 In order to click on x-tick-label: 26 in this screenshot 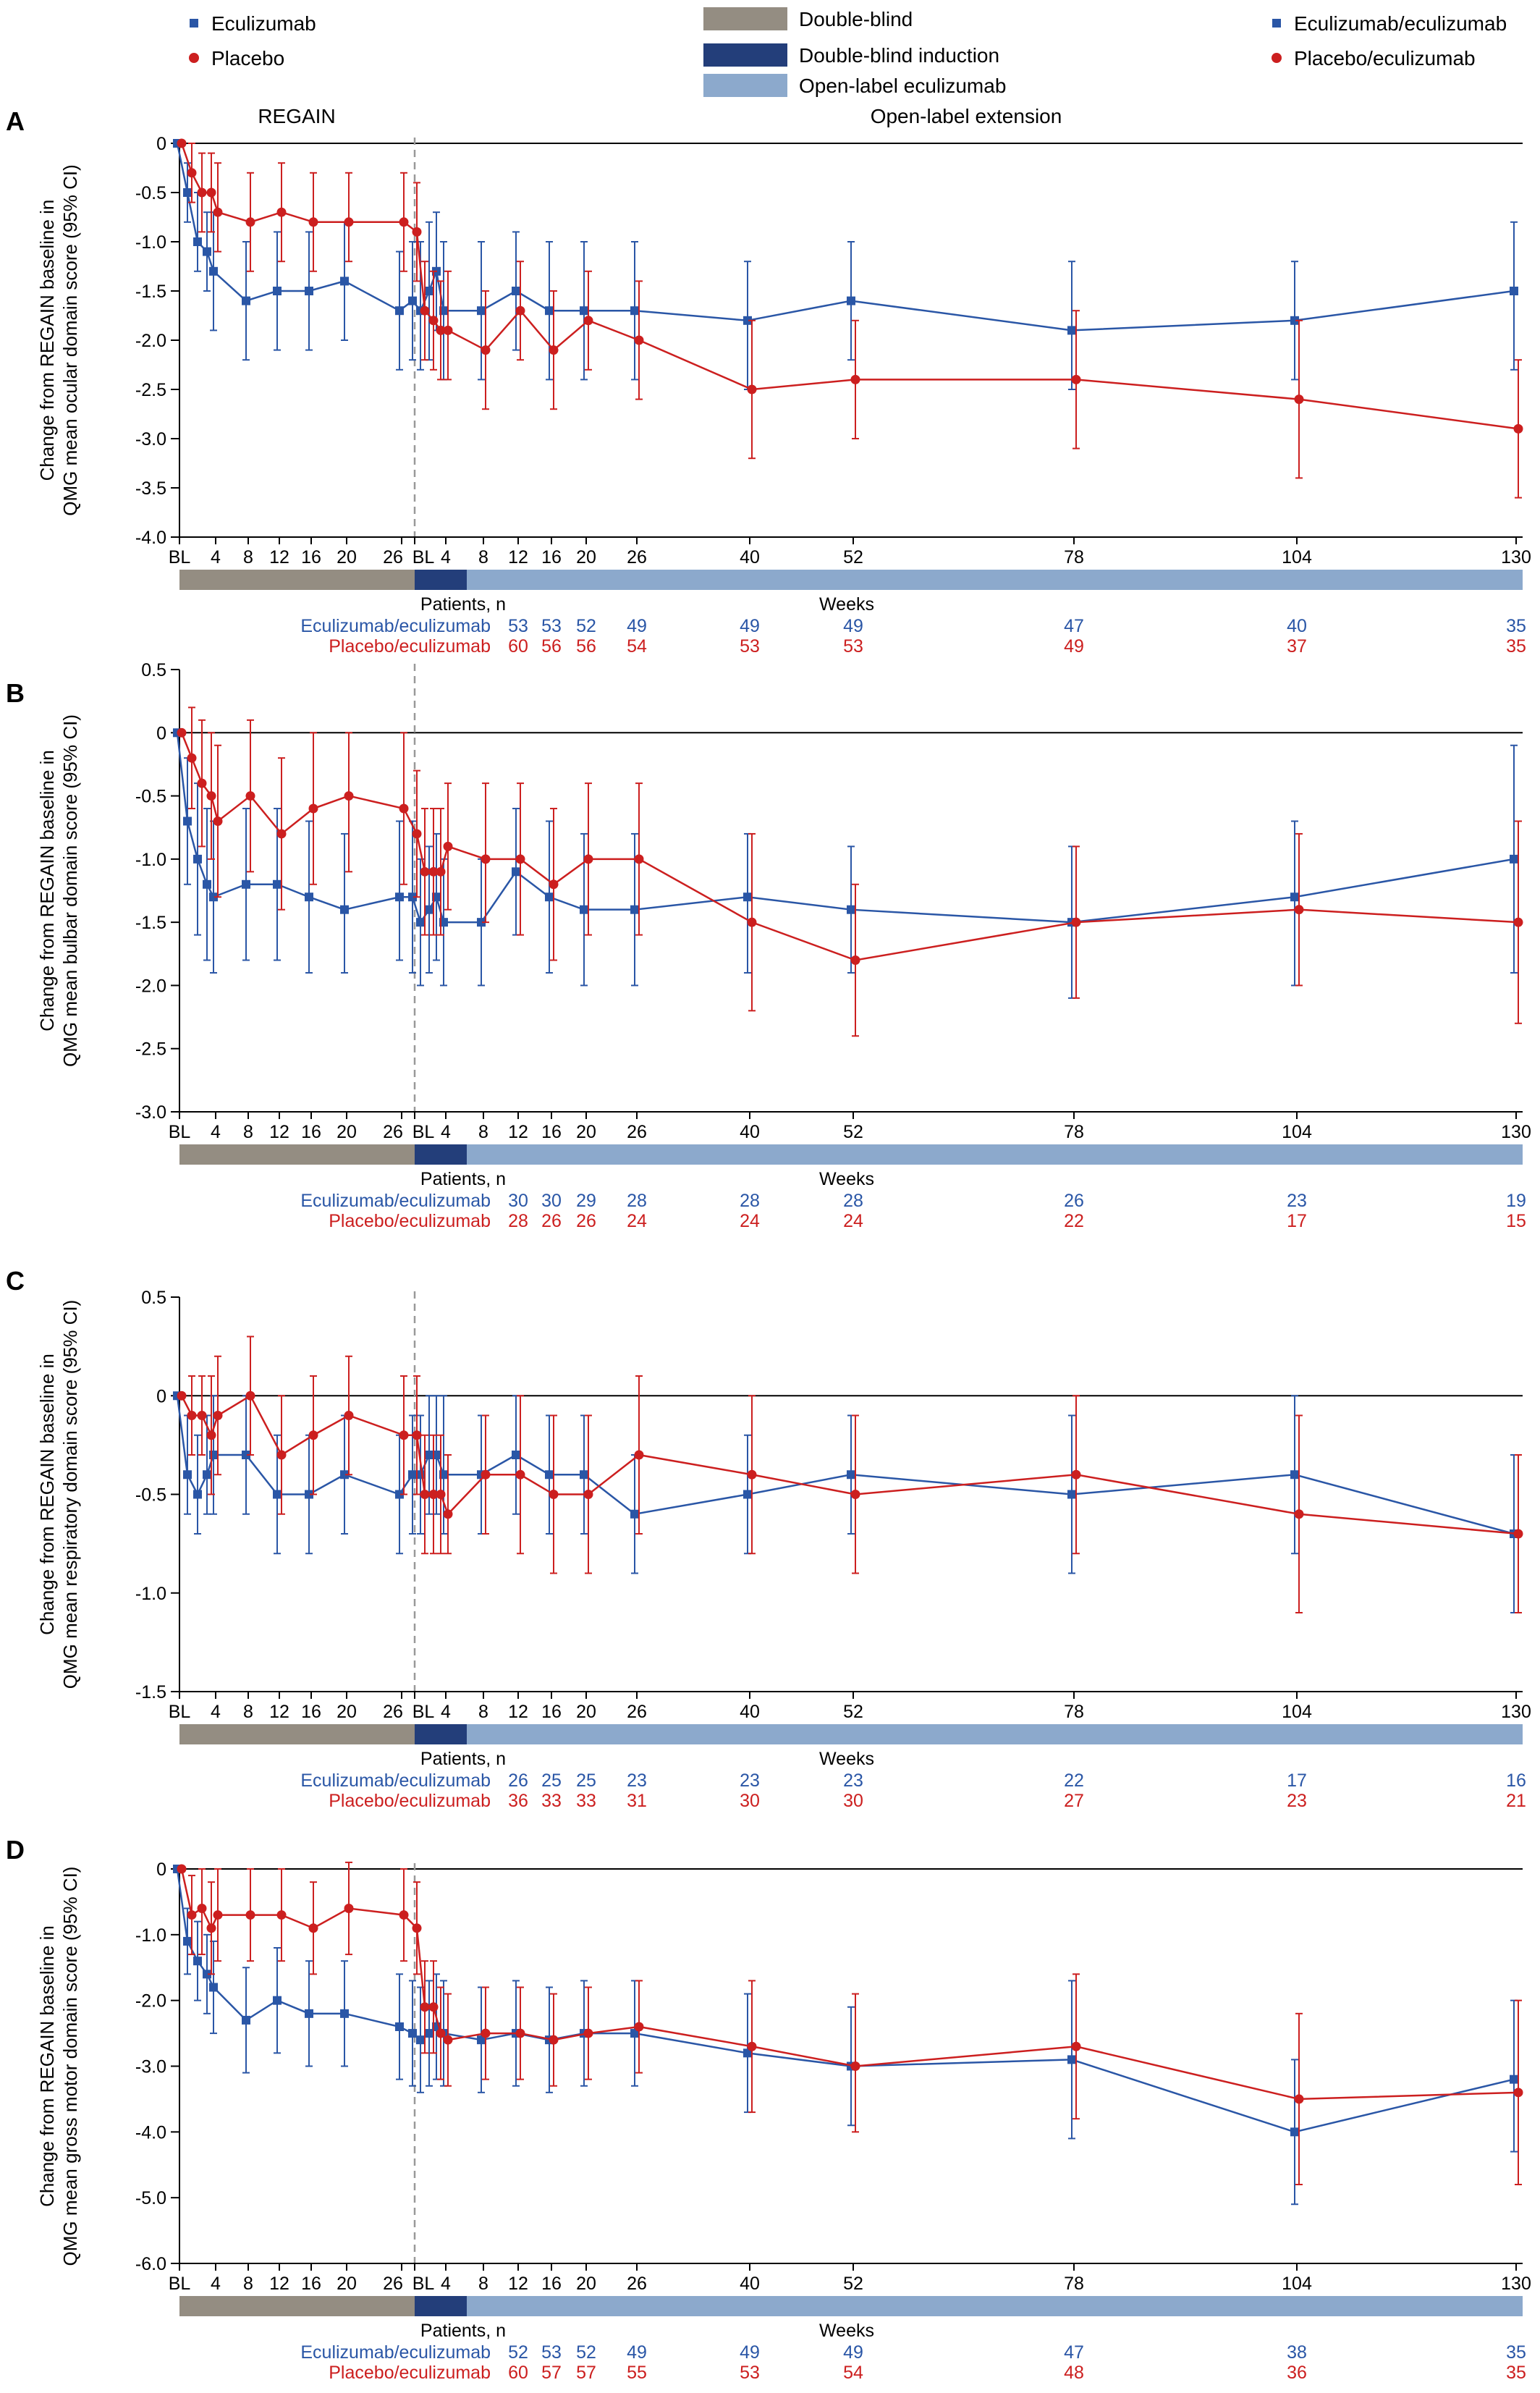, I will do `click(393, 557)`.